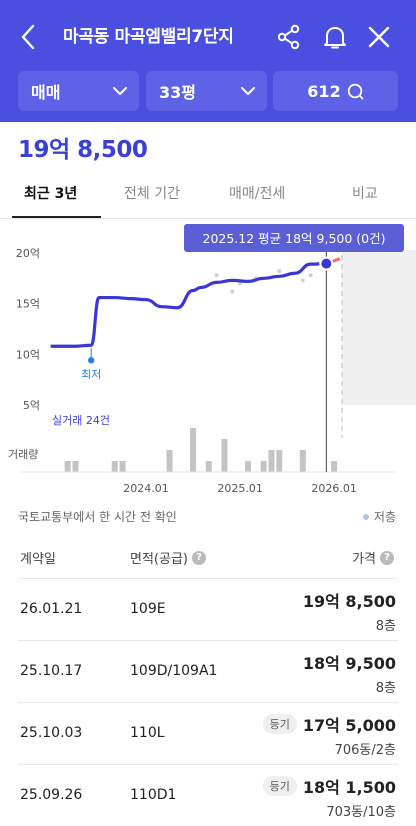 The width and height of the screenshot is (416, 826). Describe the element at coordinates (23, 454) in the screenshot. I see `volume-label: 거래량` at that location.